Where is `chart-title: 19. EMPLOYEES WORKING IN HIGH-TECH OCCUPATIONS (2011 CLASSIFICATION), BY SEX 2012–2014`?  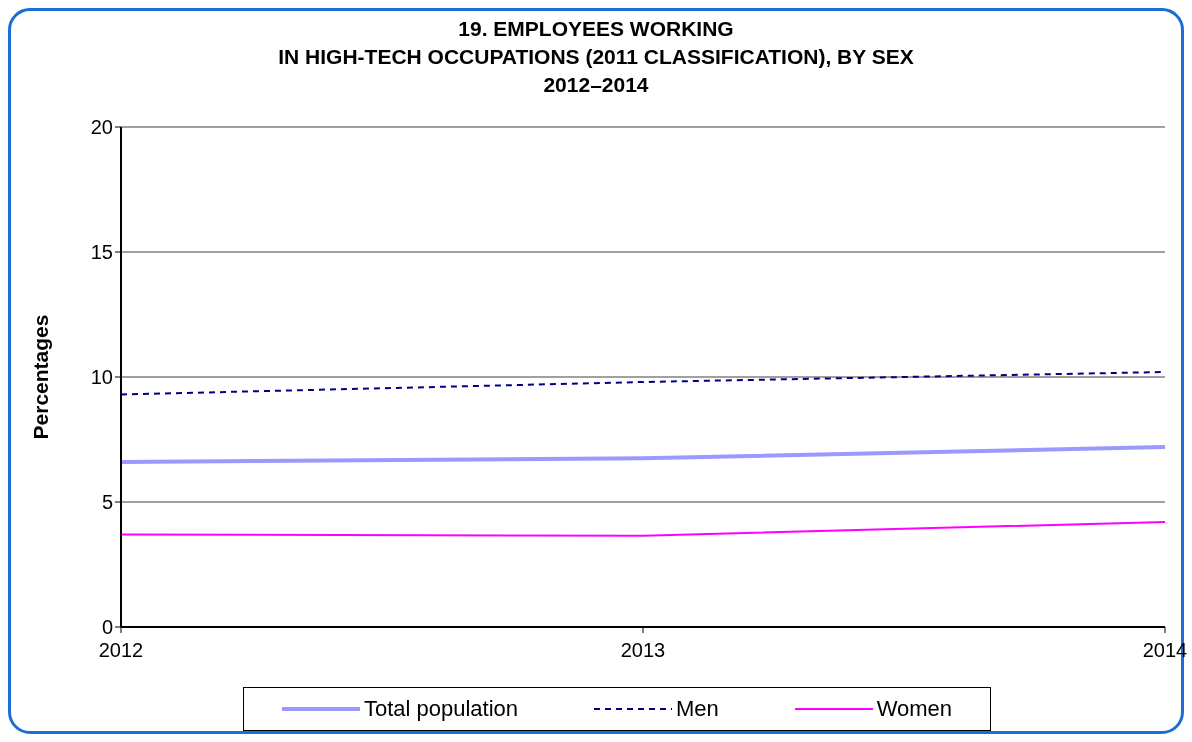
chart-title: 19. EMPLOYEES WORKING IN HIGH-TECH OCCUPATIONS (2011 CLASSIFICATION), BY SEX 2012–2014 is located at coordinates (596, 57).